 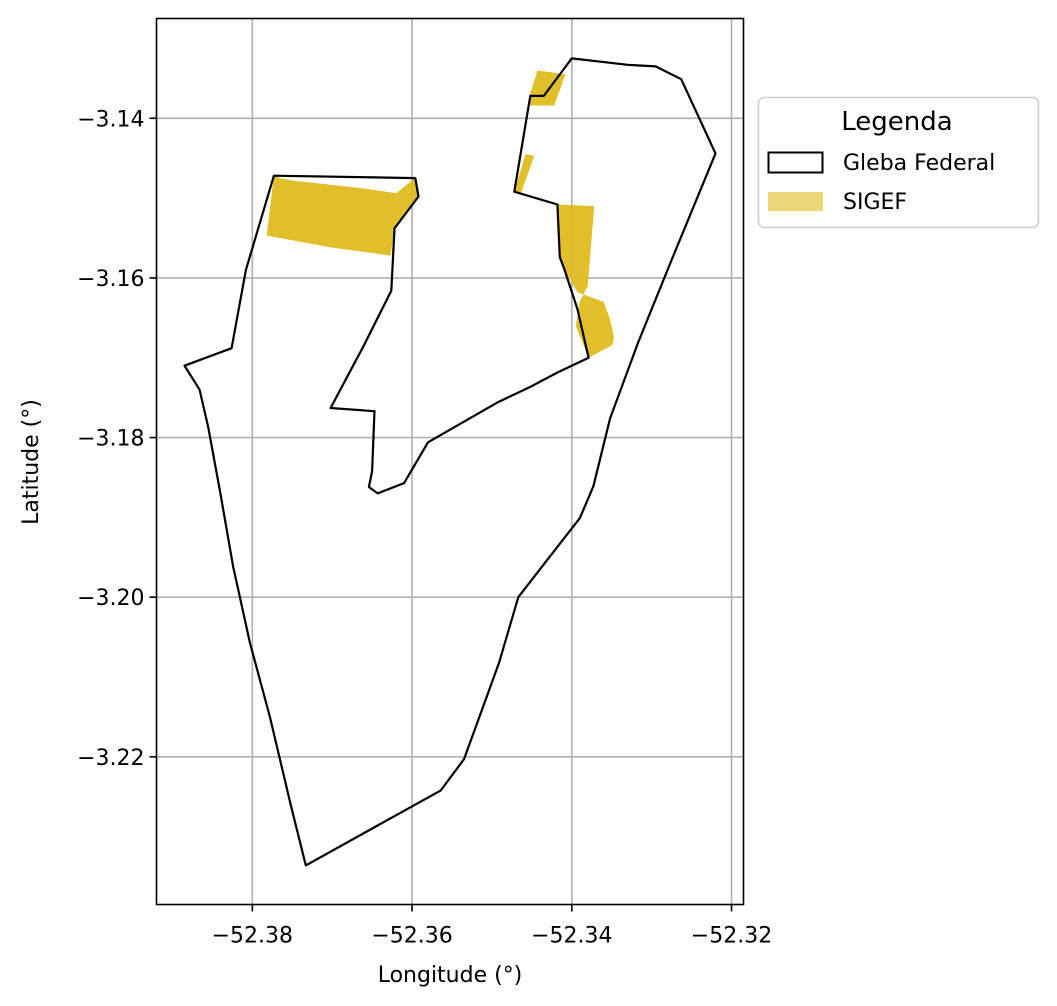 I want to click on legend-box, so click(x=898, y=162).